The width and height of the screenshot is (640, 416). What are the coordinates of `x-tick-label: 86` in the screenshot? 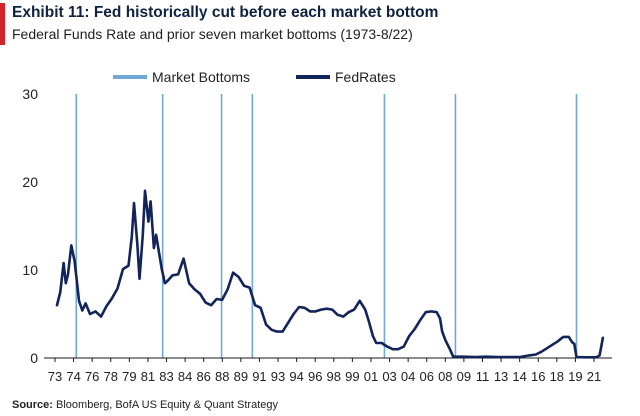 It's located at (203, 376).